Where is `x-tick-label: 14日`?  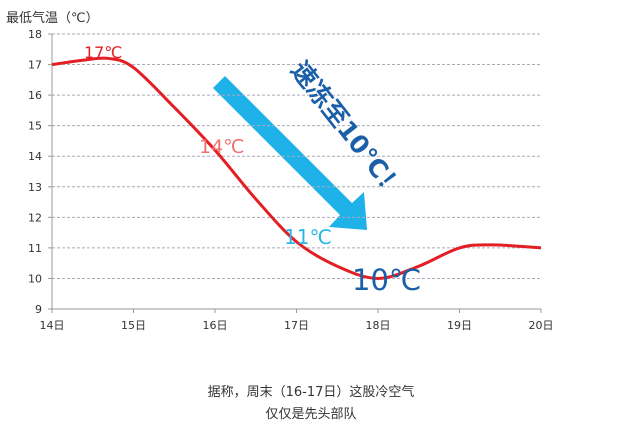
x-tick-label: 14日 is located at coordinates (52, 325).